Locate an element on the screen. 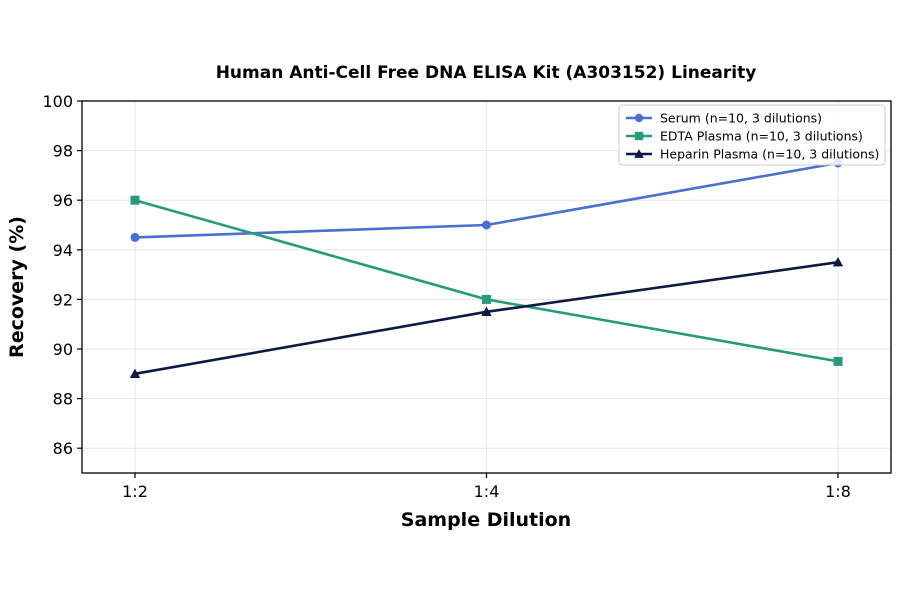 The height and width of the screenshot is (594, 900). x-tick-label: 1:8 is located at coordinates (838, 491).